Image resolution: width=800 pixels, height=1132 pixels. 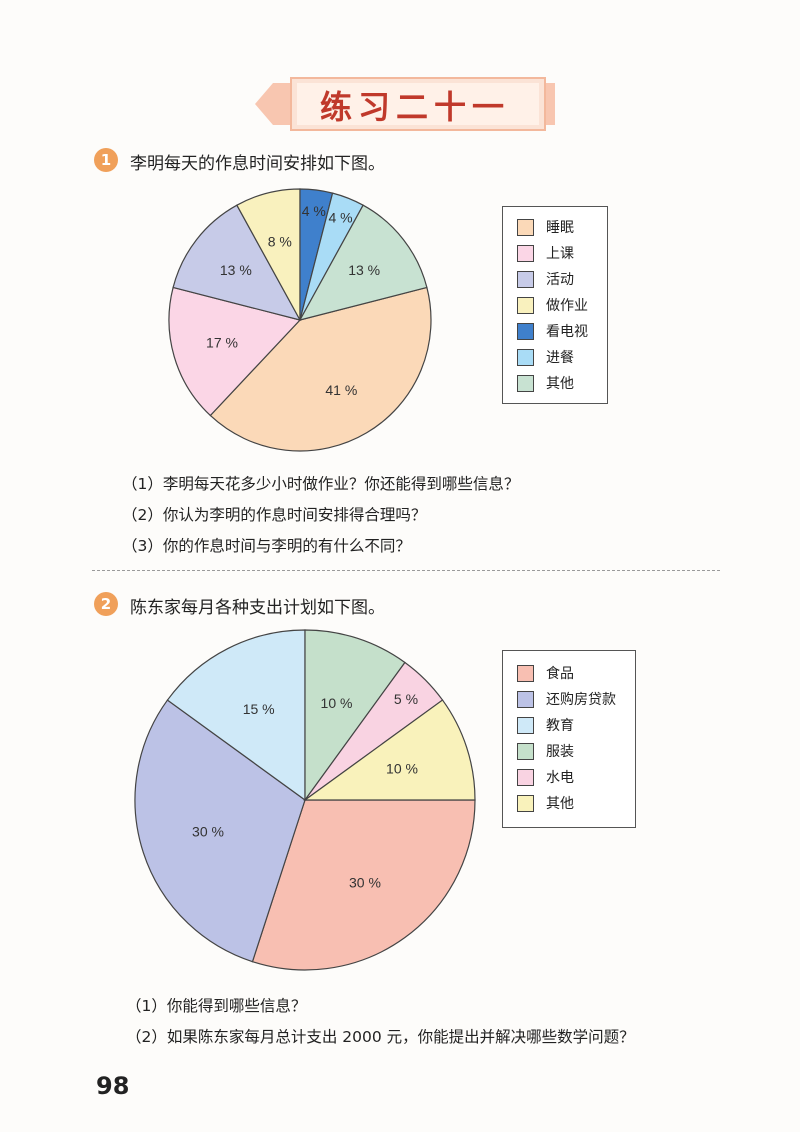 What do you see at coordinates (106, 160) in the screenshot?
I see `question-number-badge: 1` at bounding box center [106, 160].